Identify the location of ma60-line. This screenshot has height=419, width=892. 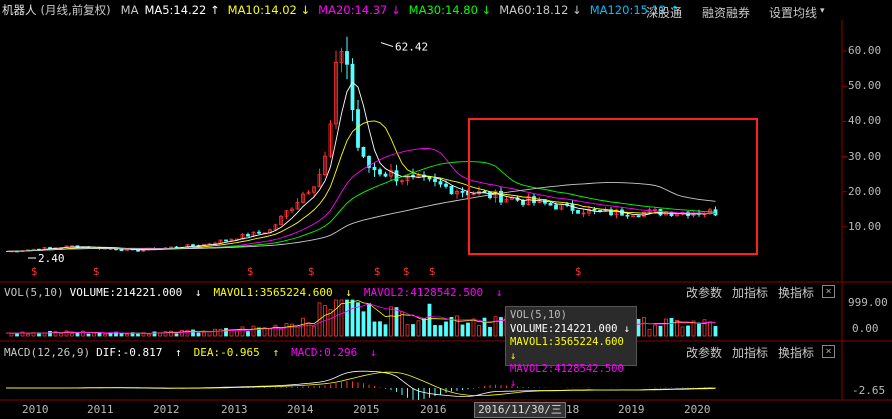
(360, 217).